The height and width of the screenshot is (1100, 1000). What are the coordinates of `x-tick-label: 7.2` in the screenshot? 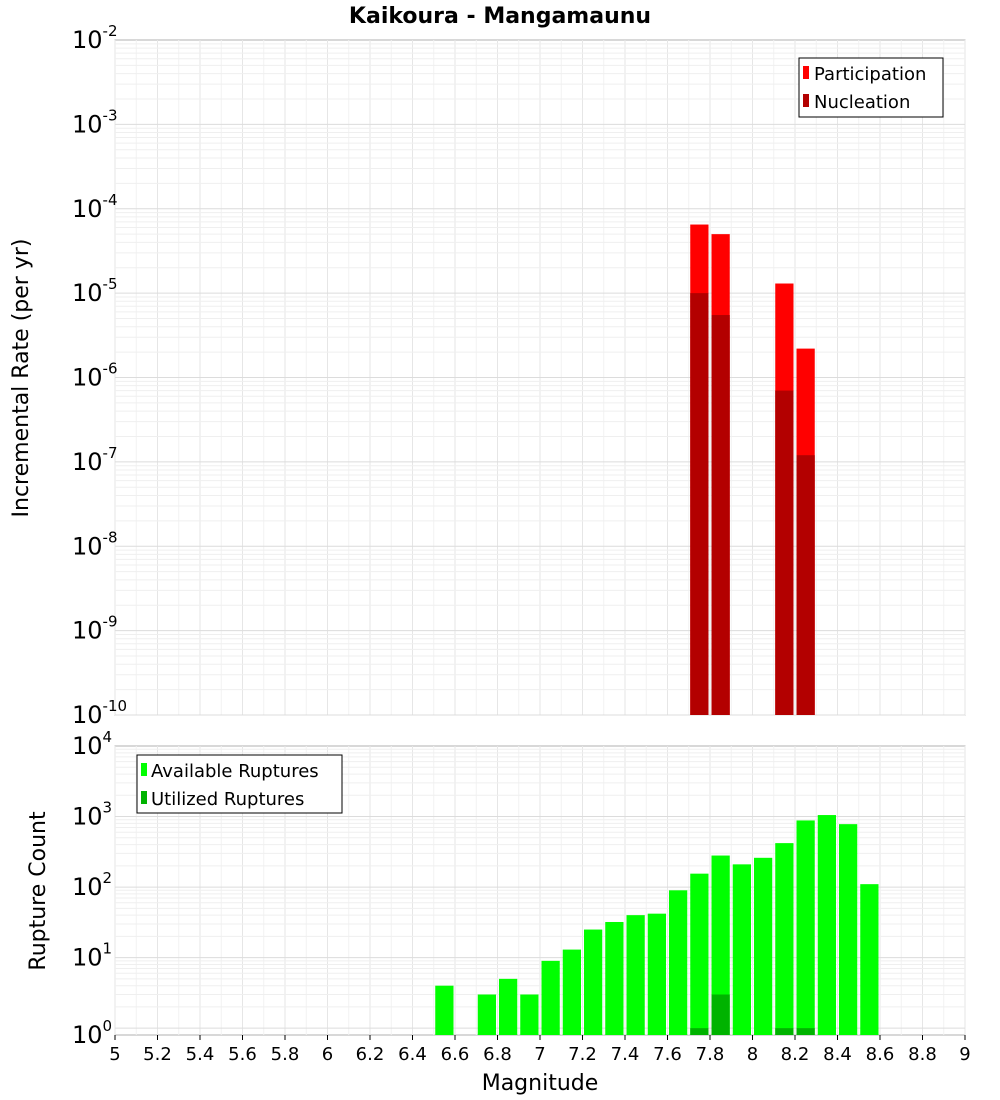 It's located at (582, 1054).